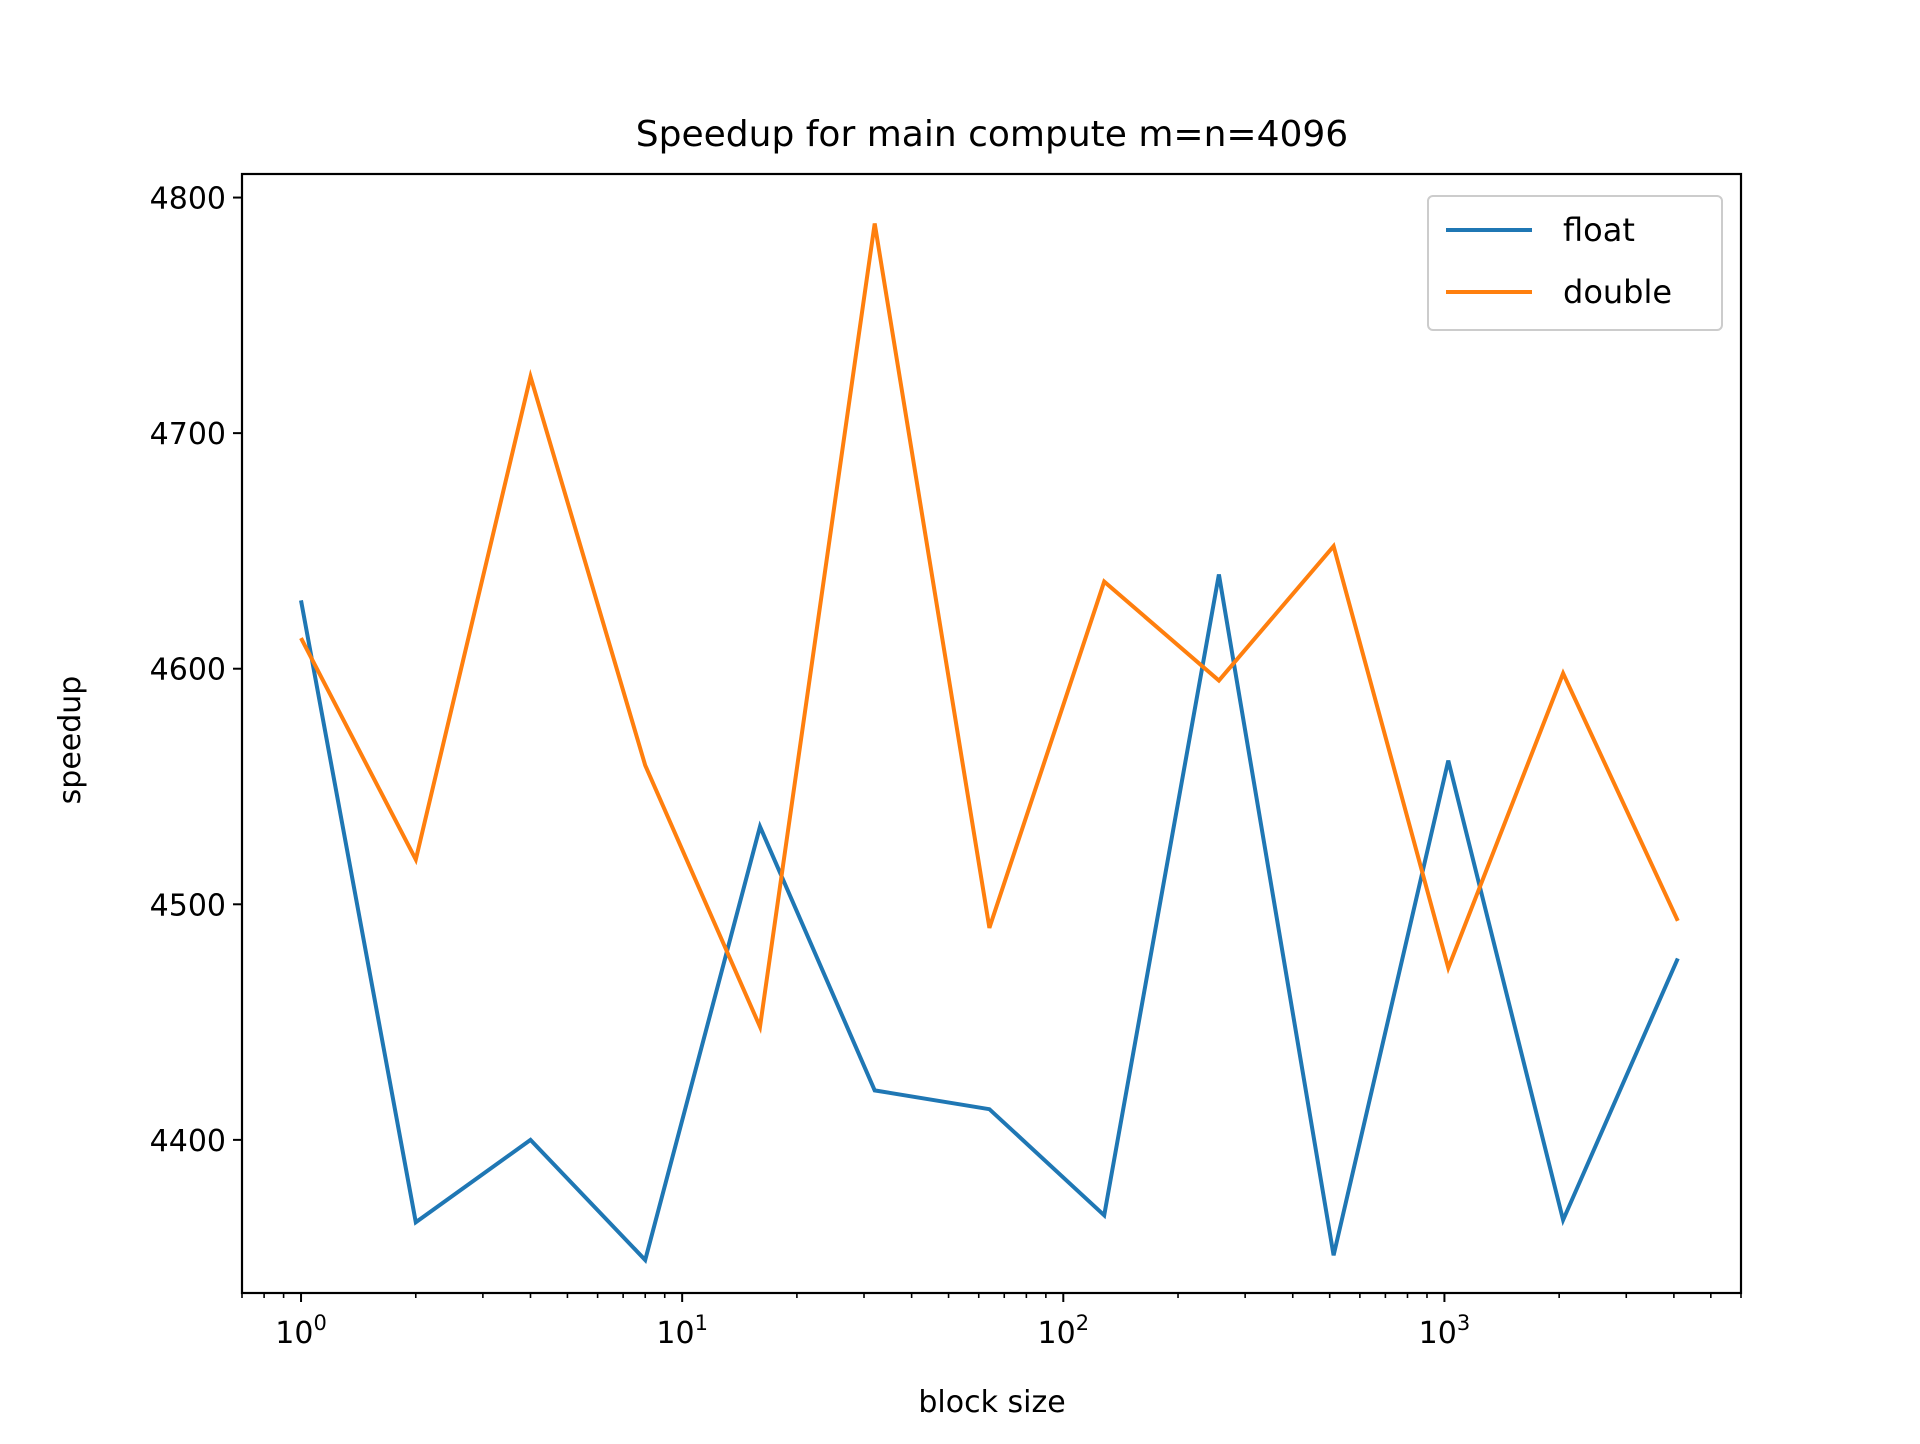 Image resolution: width=1920 pixels, height=1444 pixels. I want to click on x-tick-label: 10⁰, so click(301, 1331).